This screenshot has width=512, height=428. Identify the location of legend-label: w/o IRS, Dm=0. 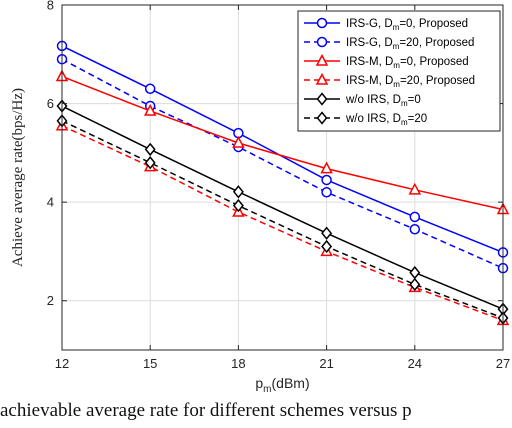
(383, 101).